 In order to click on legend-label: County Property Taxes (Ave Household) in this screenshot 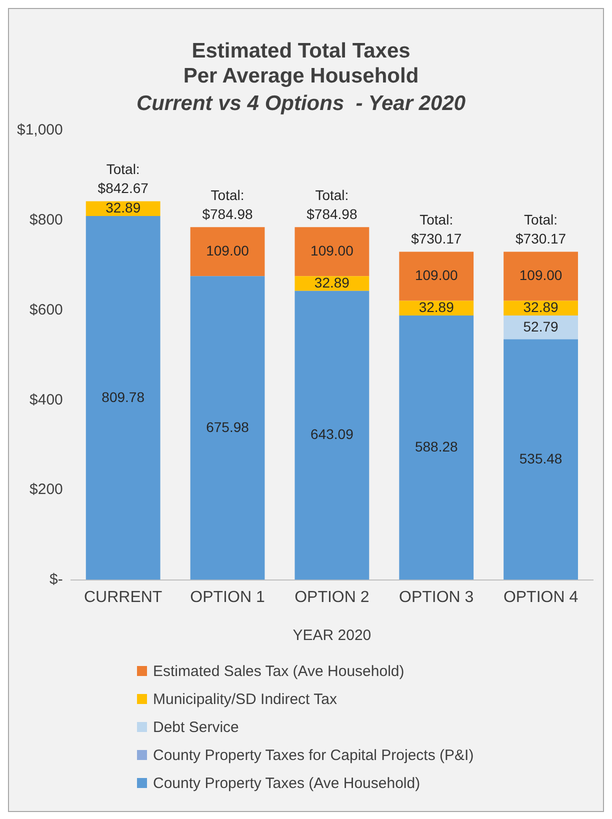, I will do `click(286, 783)`.